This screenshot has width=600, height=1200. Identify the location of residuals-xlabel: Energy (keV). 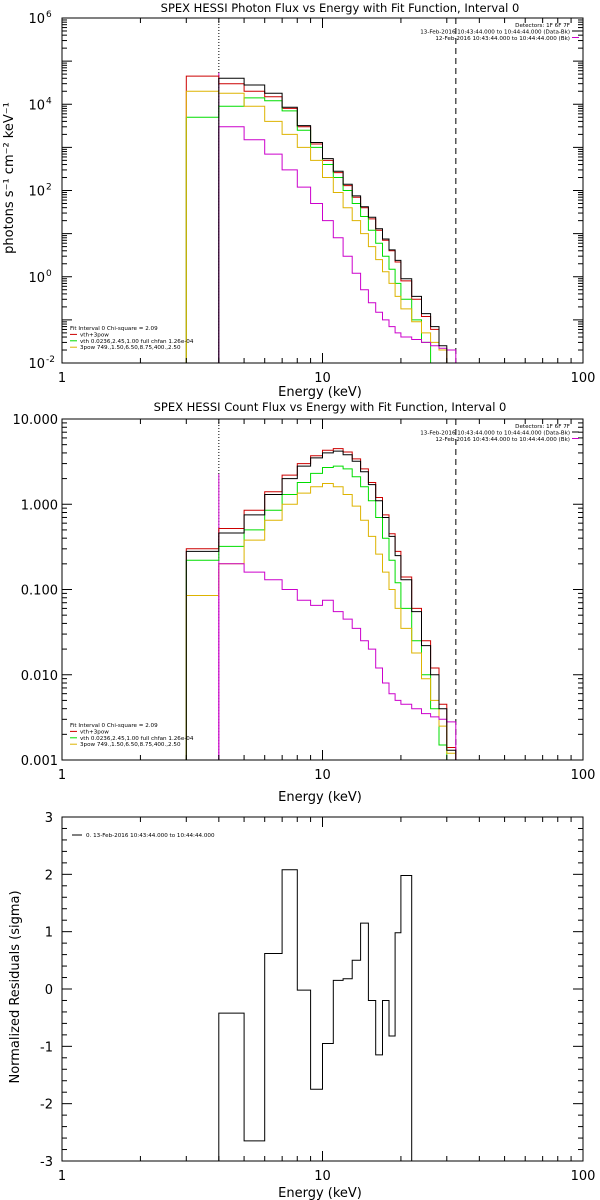
(320, 1193).